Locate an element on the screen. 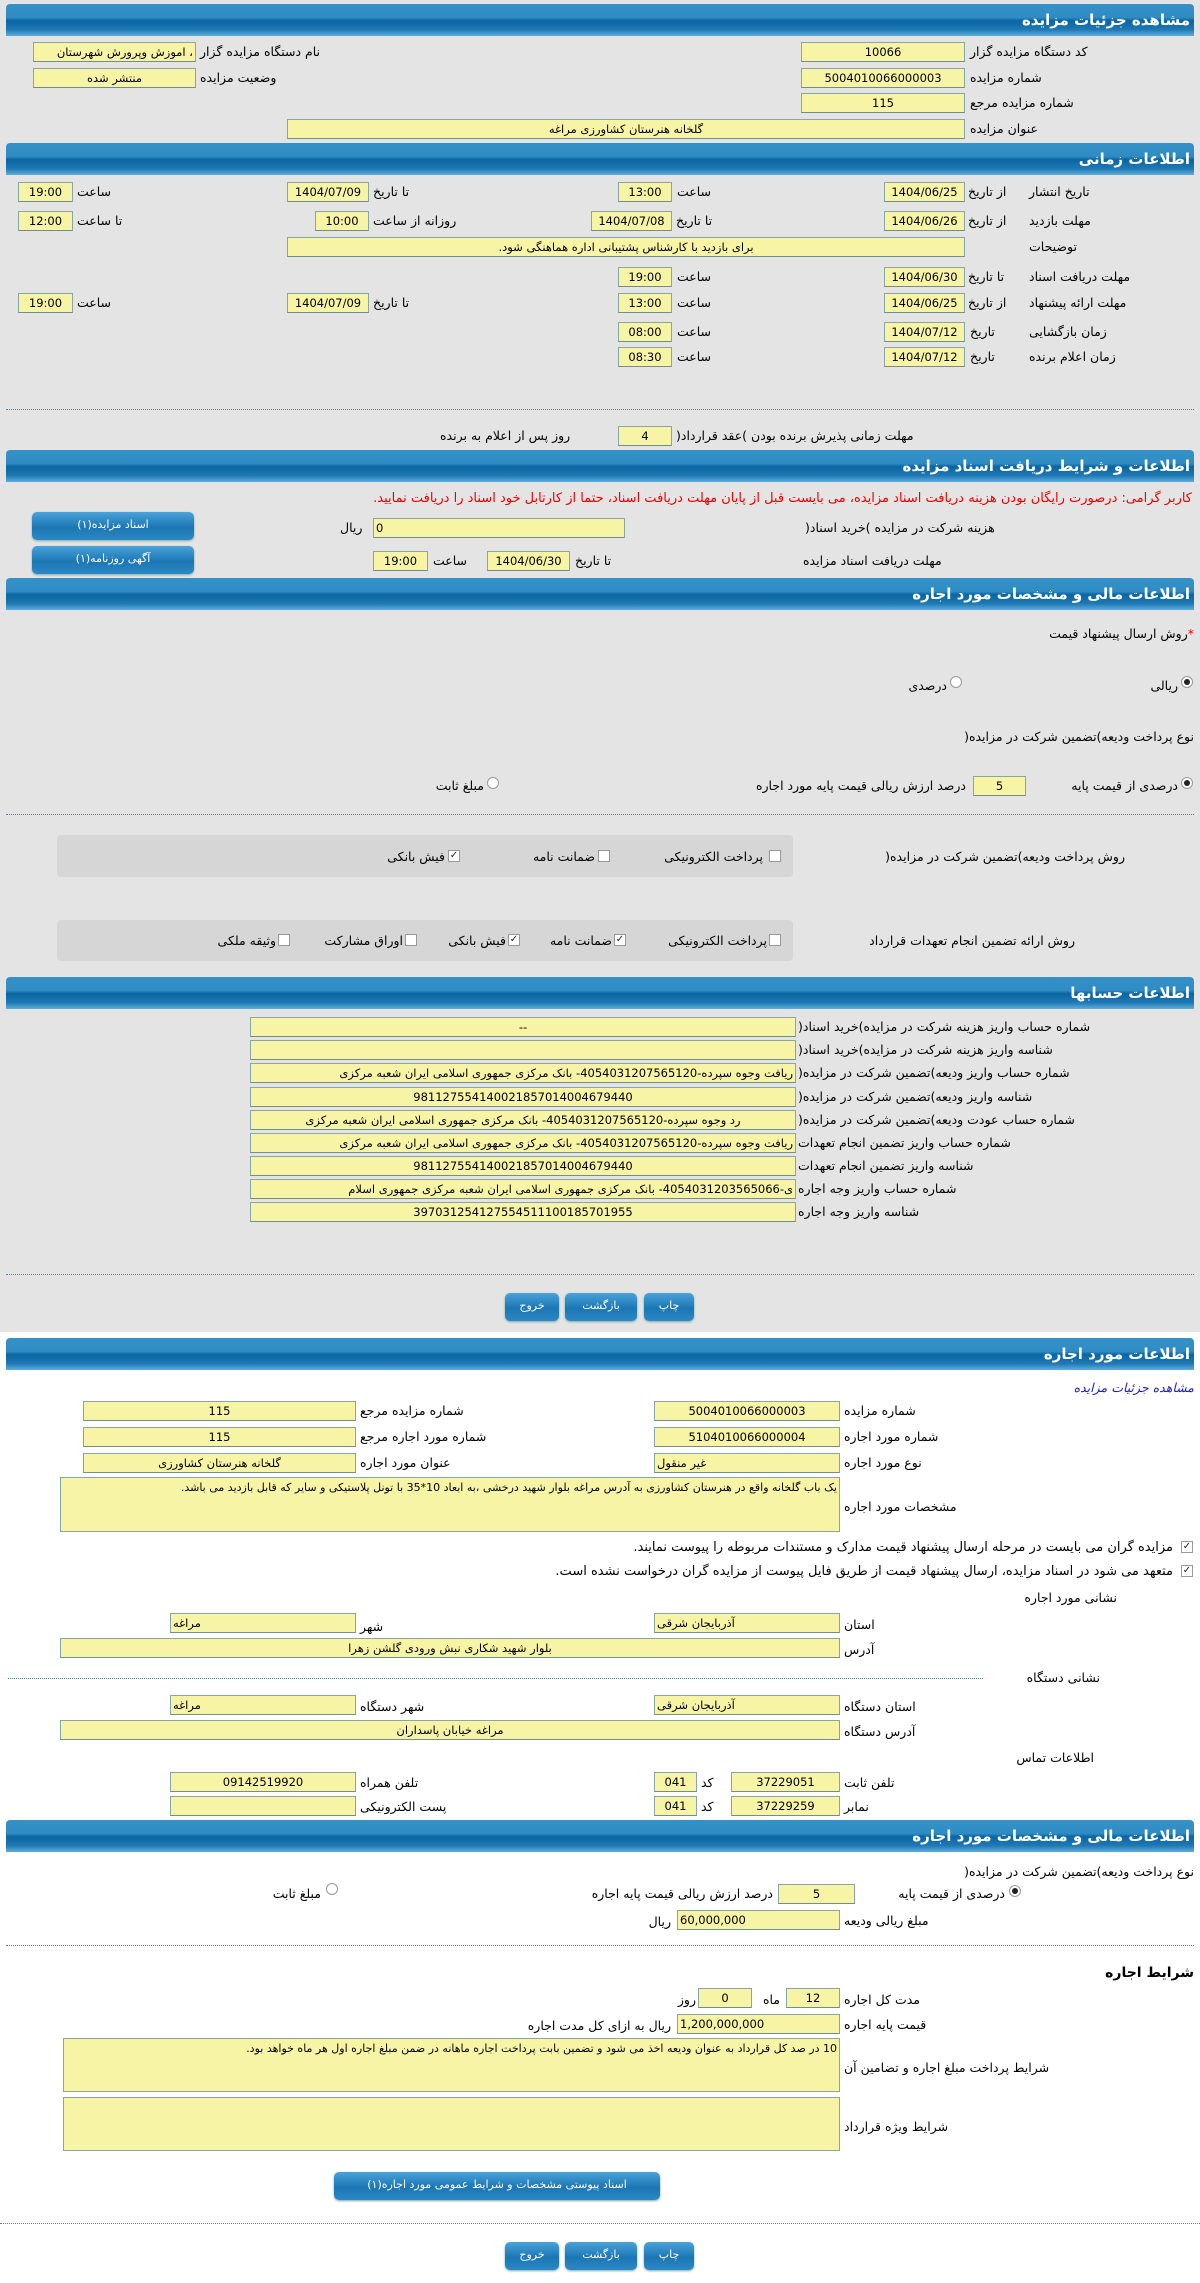 The height and width of the screenshot is (2283, 1200). opening-time: 08:00 is located at coordinates (645, 332).